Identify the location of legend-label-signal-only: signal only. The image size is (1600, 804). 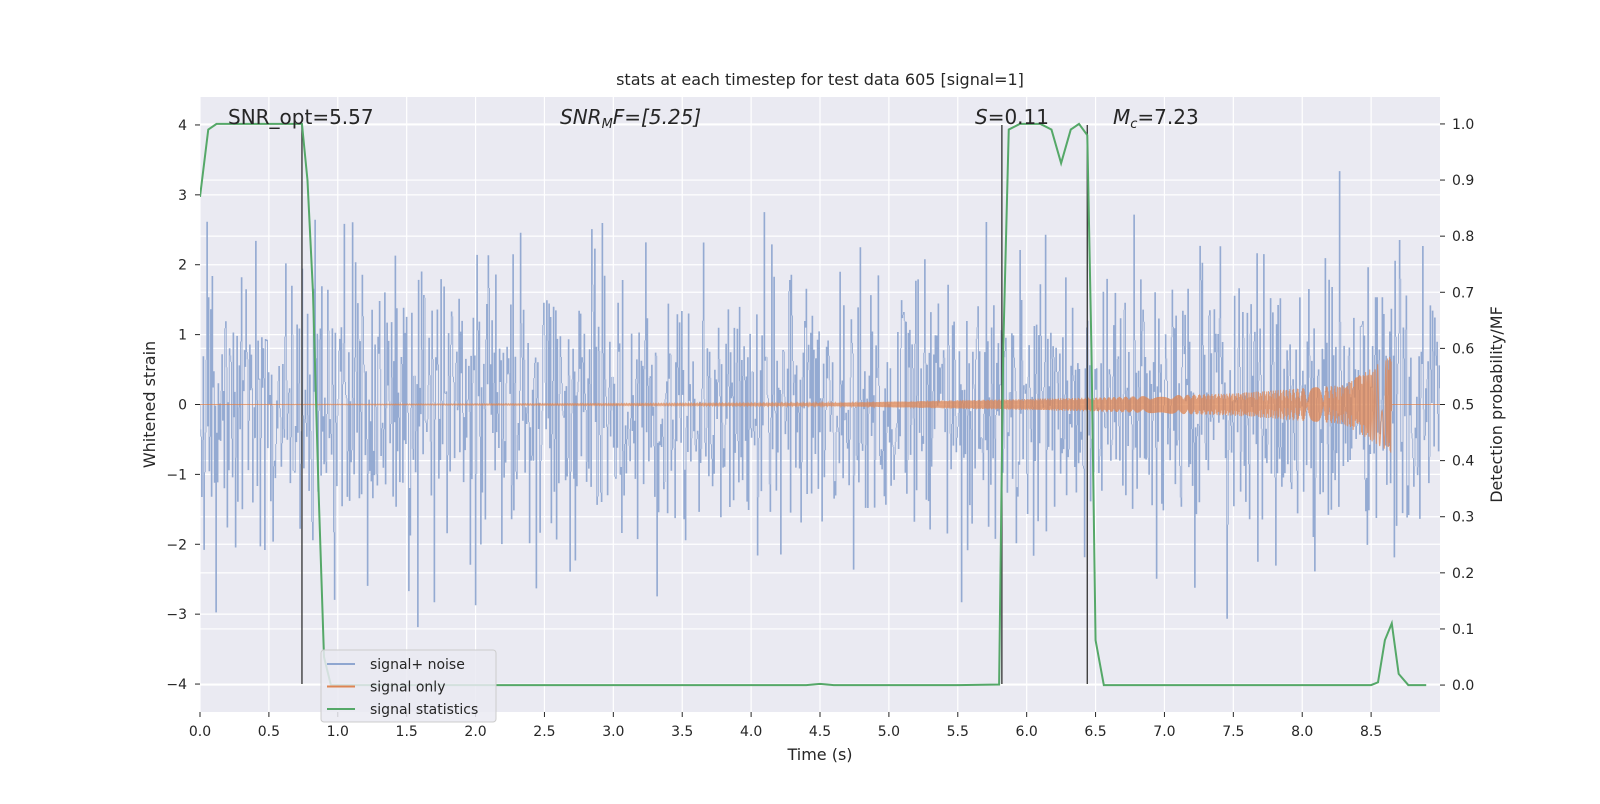
(407, 688).